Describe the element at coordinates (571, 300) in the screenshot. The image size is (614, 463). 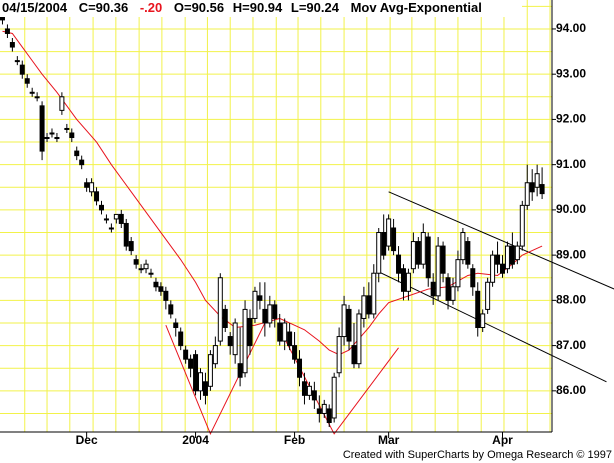
I see `y-tick-label: 88.00` at that location.